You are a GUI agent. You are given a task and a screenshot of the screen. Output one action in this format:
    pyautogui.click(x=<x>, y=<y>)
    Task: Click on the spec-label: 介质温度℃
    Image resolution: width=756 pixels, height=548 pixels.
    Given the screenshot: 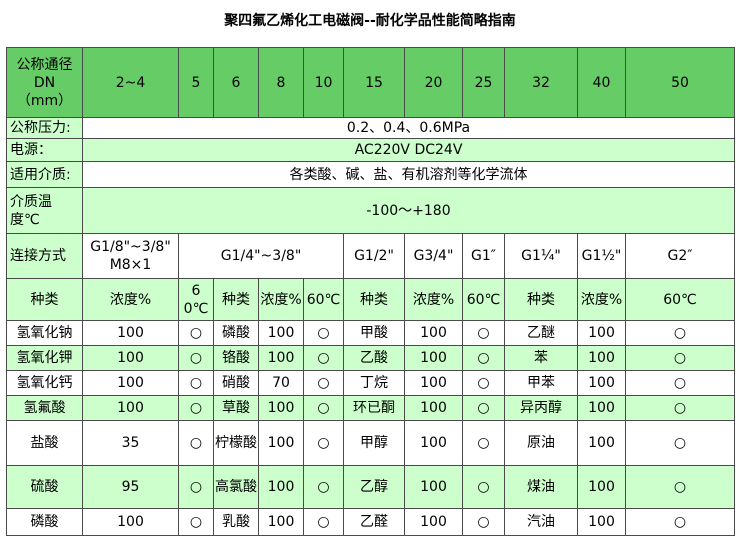 What is the action you would take?
    pyautogui.click(x=44, y=210)
    